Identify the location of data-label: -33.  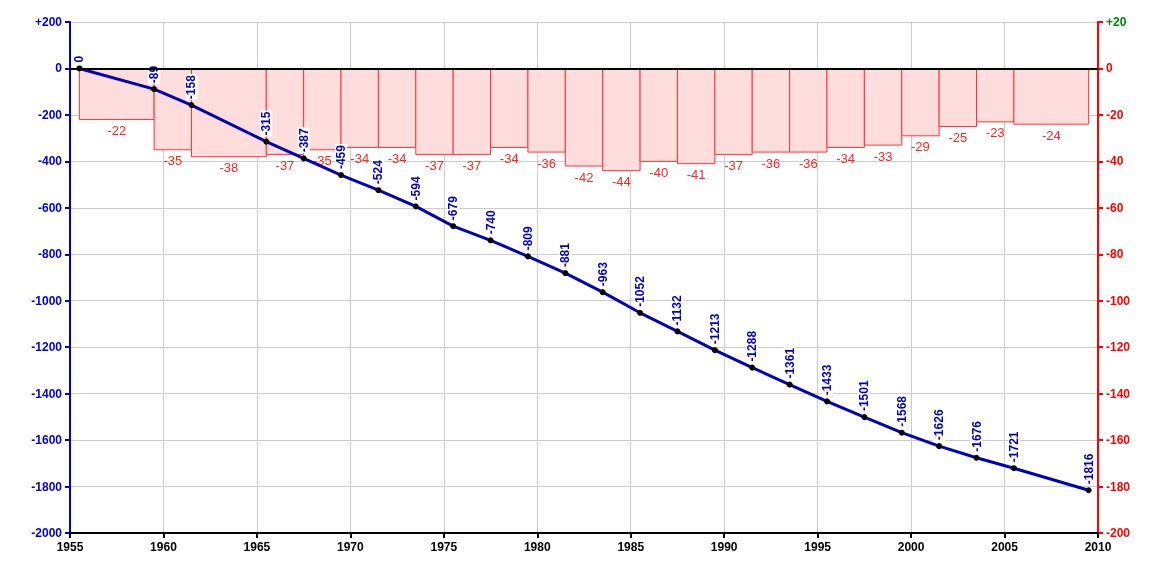
(883, 156).